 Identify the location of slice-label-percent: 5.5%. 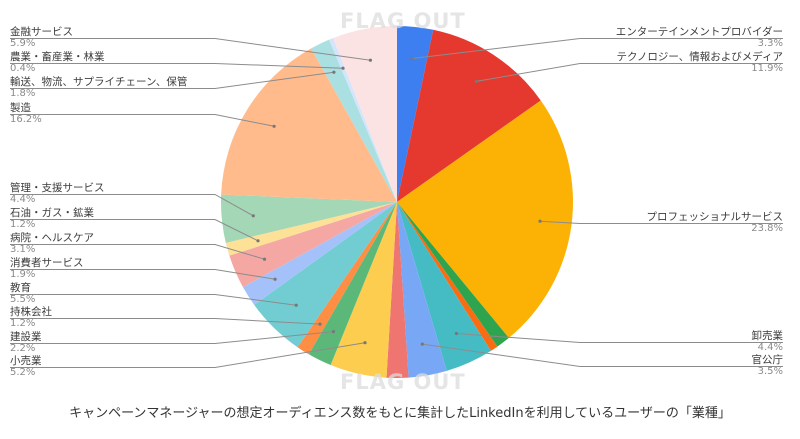
(23, 299).